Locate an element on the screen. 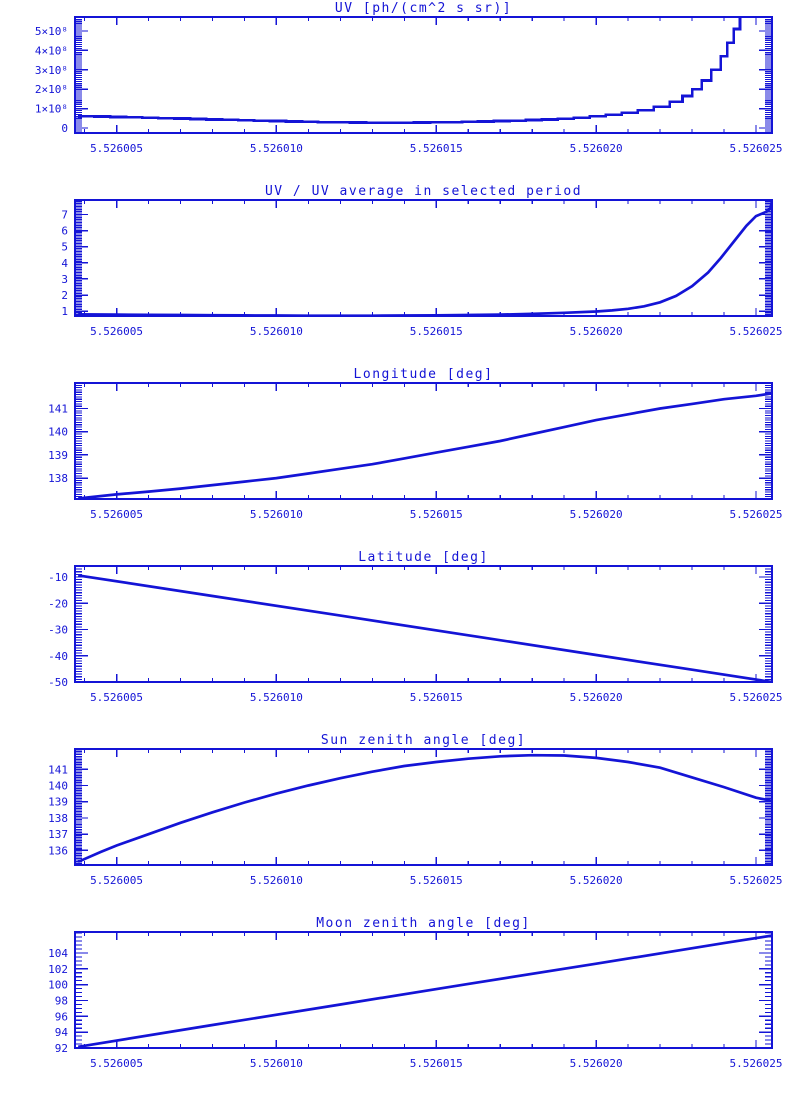 Image resolution: width=800 pixels, height=1100 pixels. y-tick-label: 1 is located at coordinates (64, 311).